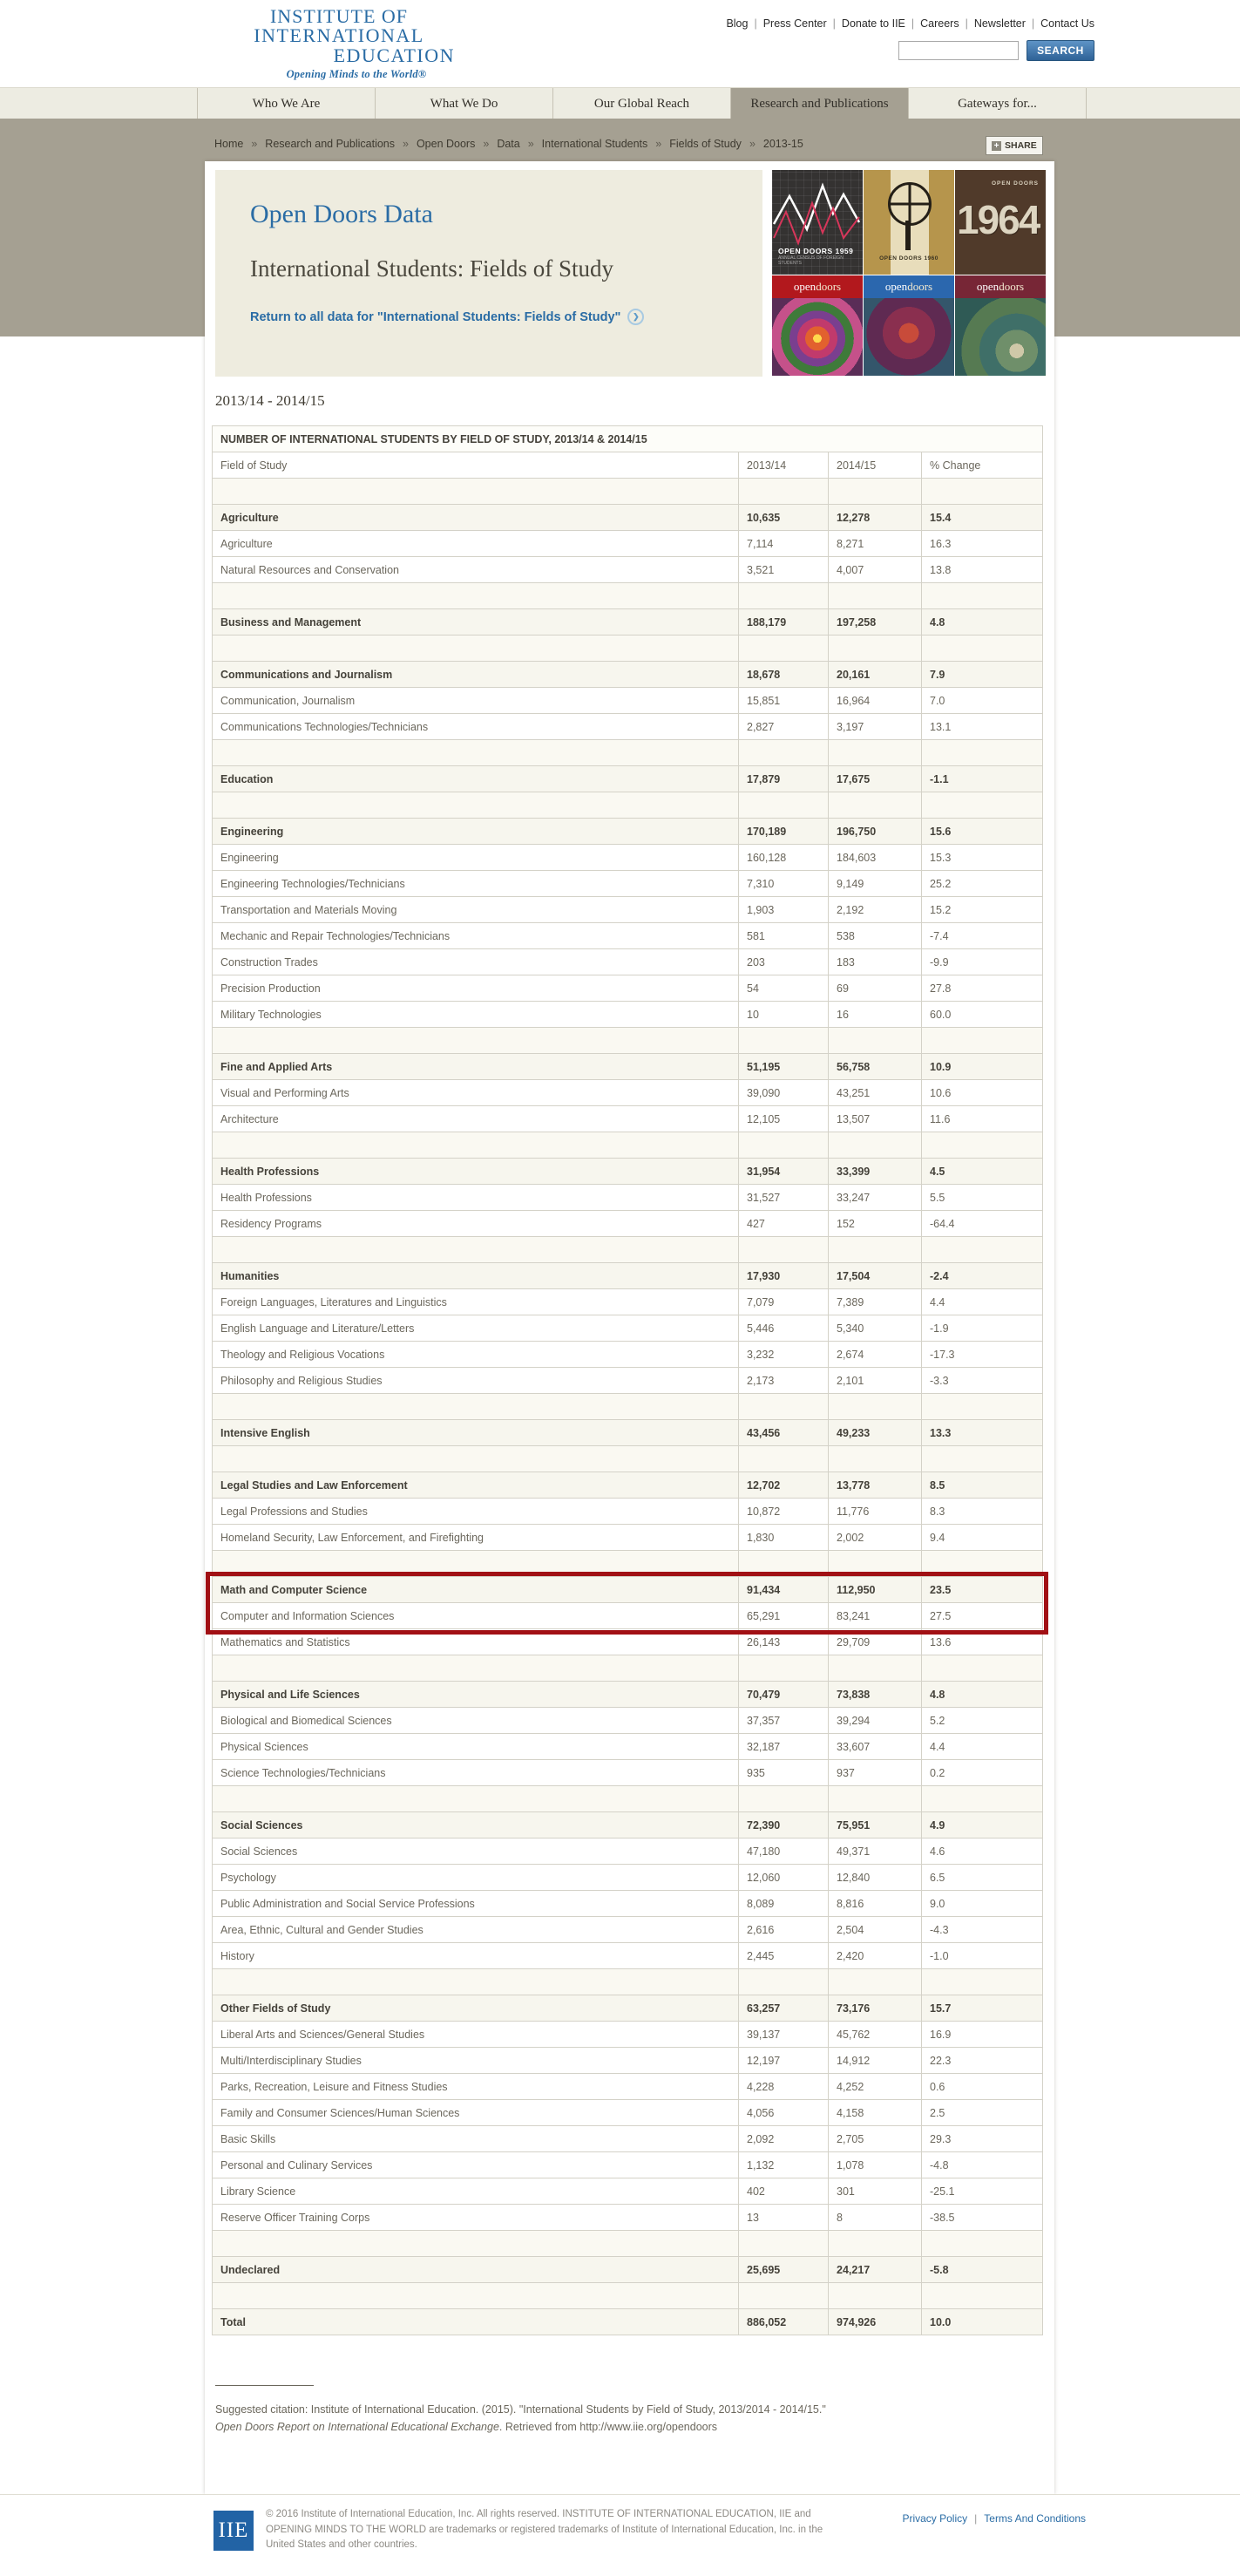 The width and height of the screenshot is (1240, 2576). I want to click on main-nav-item: What We Do, so click(463, 103).